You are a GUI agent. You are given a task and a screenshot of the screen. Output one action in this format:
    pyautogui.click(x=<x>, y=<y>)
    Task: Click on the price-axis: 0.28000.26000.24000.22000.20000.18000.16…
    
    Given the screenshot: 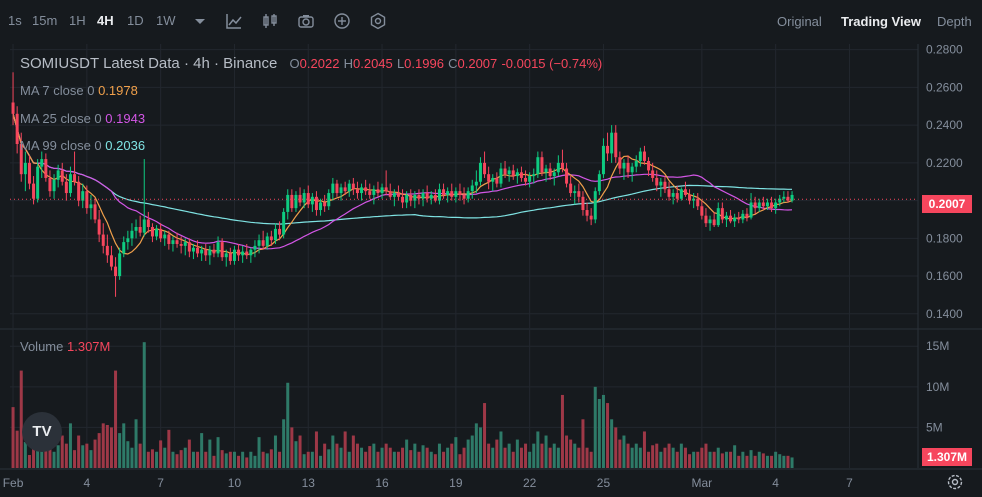 What is the action you would take?
    pyautogui.click(x=944, y=182)
    